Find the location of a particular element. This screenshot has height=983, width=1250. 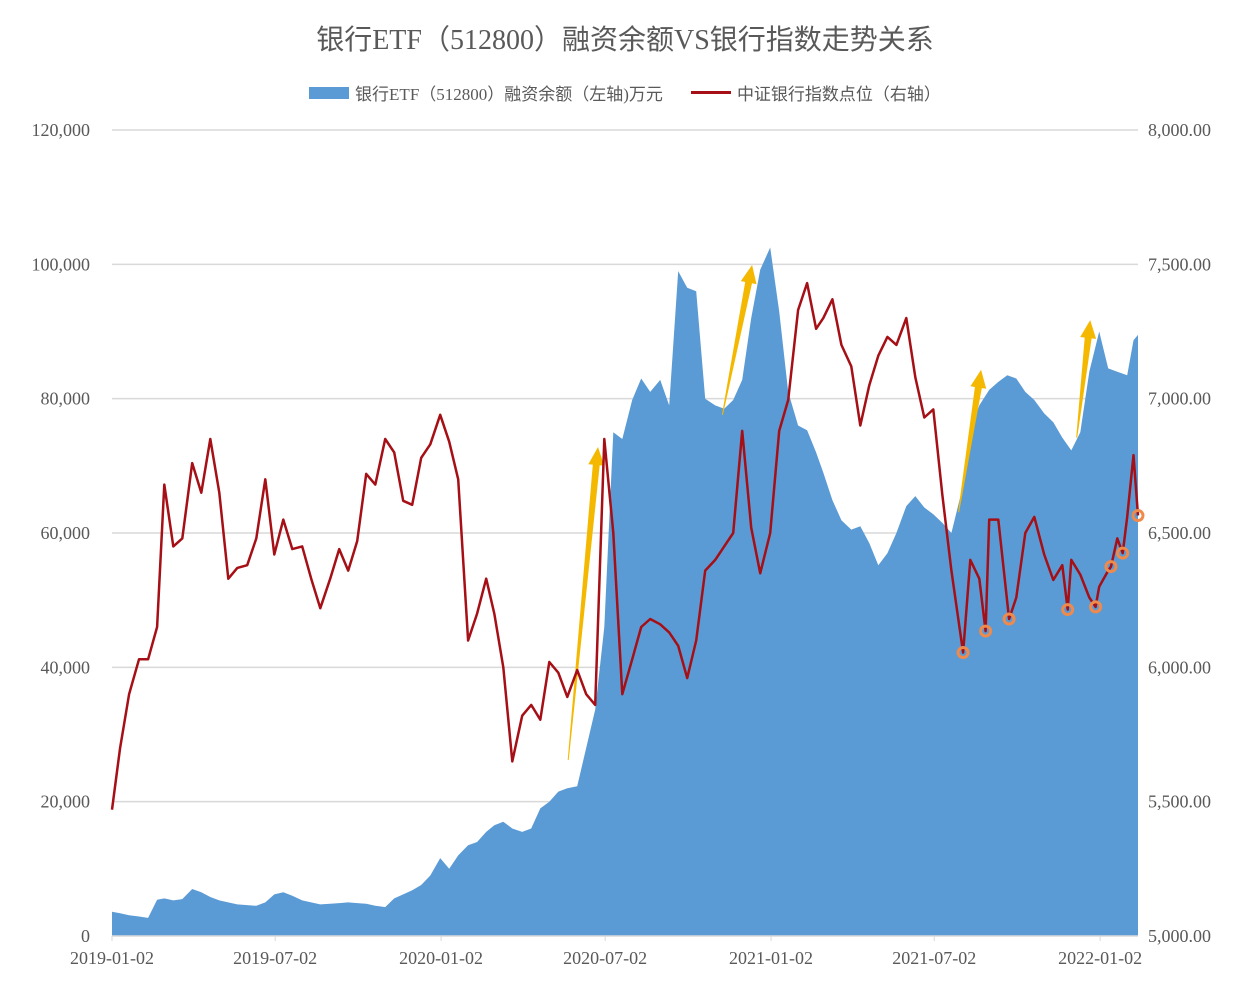

y-right-tick-label: 6,000.00 is located at coordinates (1179, 667).